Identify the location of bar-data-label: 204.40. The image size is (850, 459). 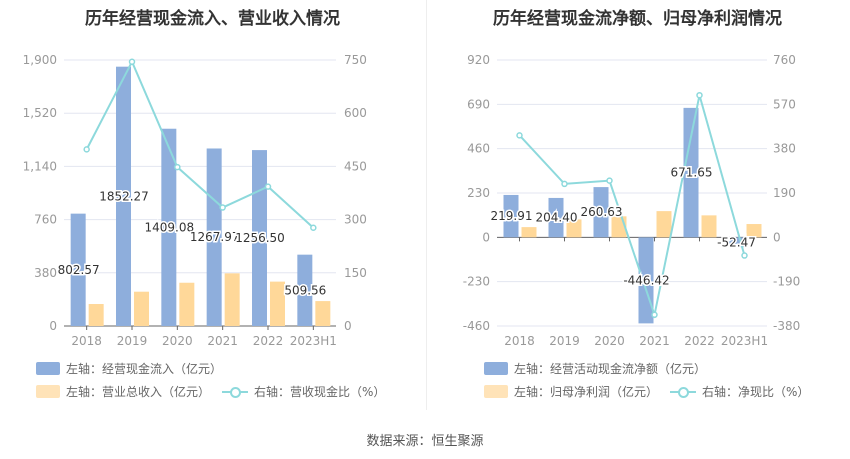
(557, 218).